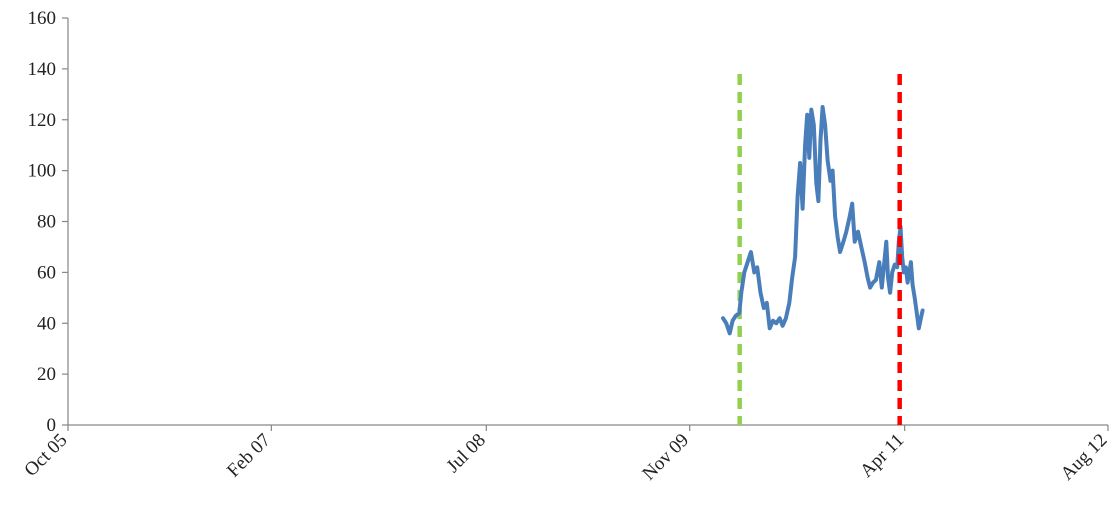  I want to click on y-tick-label: 100, so click(42, 171).